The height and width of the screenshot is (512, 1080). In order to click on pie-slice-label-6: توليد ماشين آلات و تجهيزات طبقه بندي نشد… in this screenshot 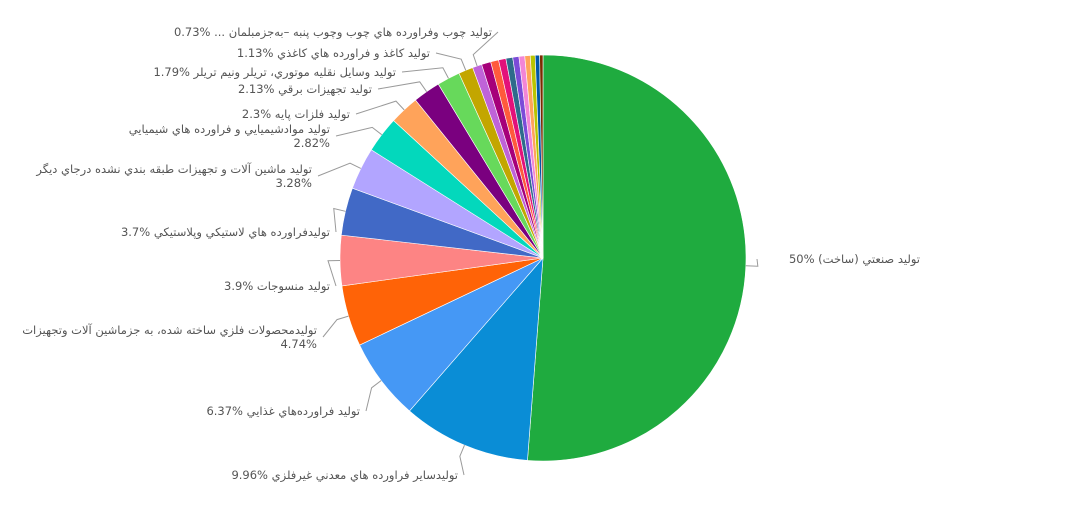, I will do `click(173, 176)`.